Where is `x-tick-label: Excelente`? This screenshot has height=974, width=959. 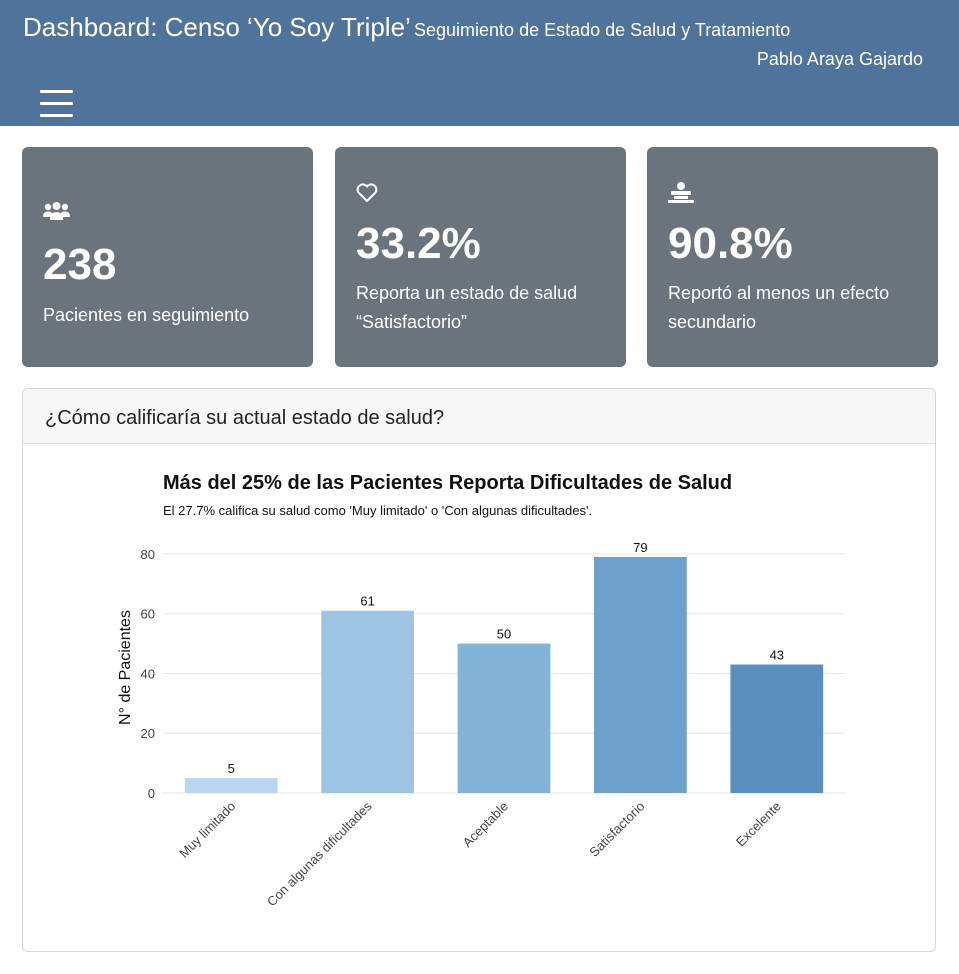 x-tick-label: Excelente is located at coordinates (758, 824).